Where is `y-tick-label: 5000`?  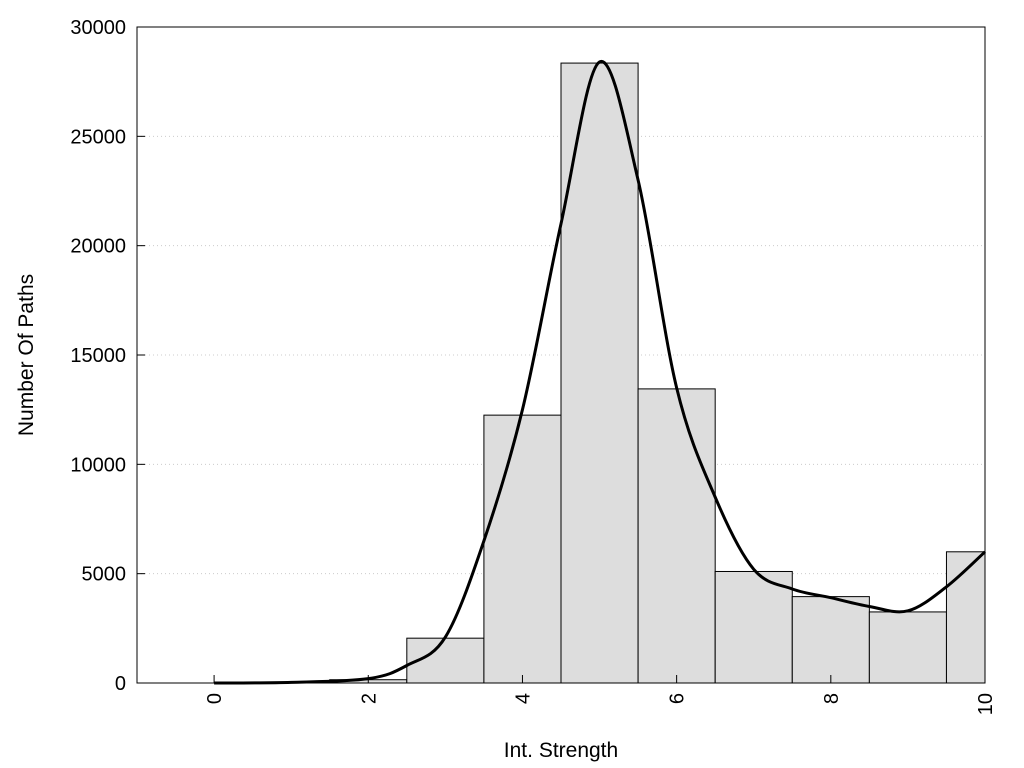 y-tick-label: 5000 is located at coordinates (104, 575).